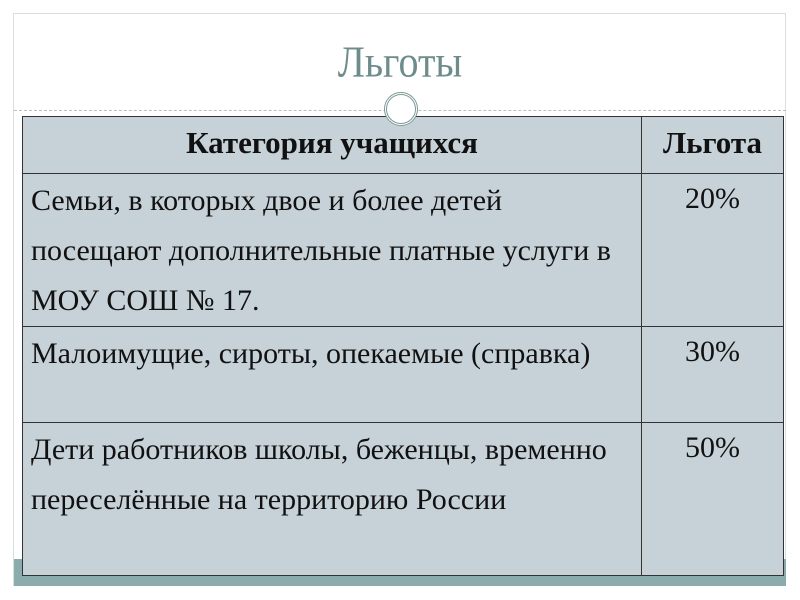  What do you see at coordinates (712, 374) in the screenshot?
I see `benefit-cell: 30%` at bounding box center [712, 374].